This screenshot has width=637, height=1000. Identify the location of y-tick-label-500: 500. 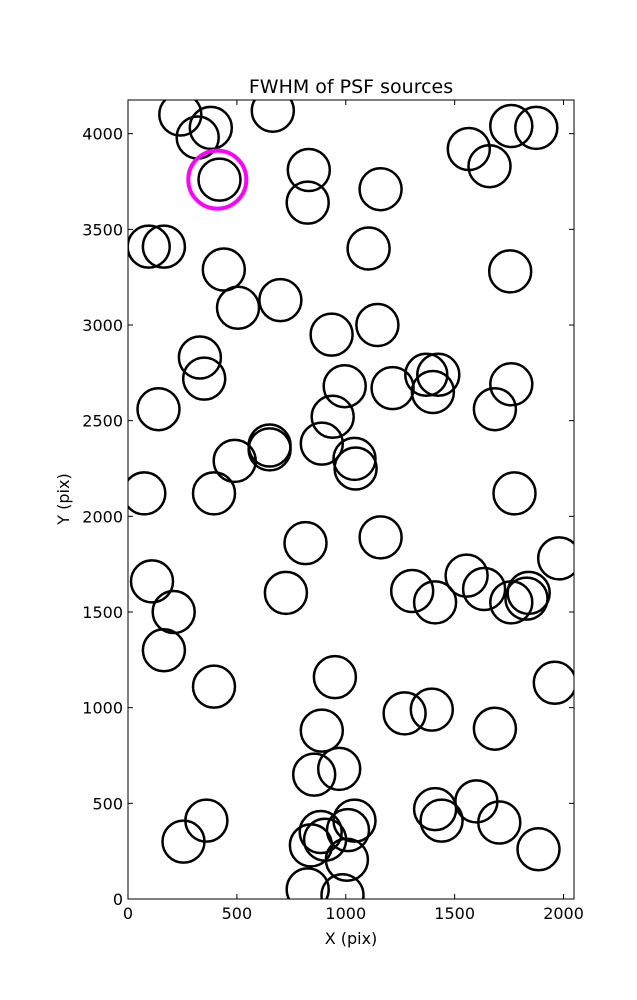
(107, 803).